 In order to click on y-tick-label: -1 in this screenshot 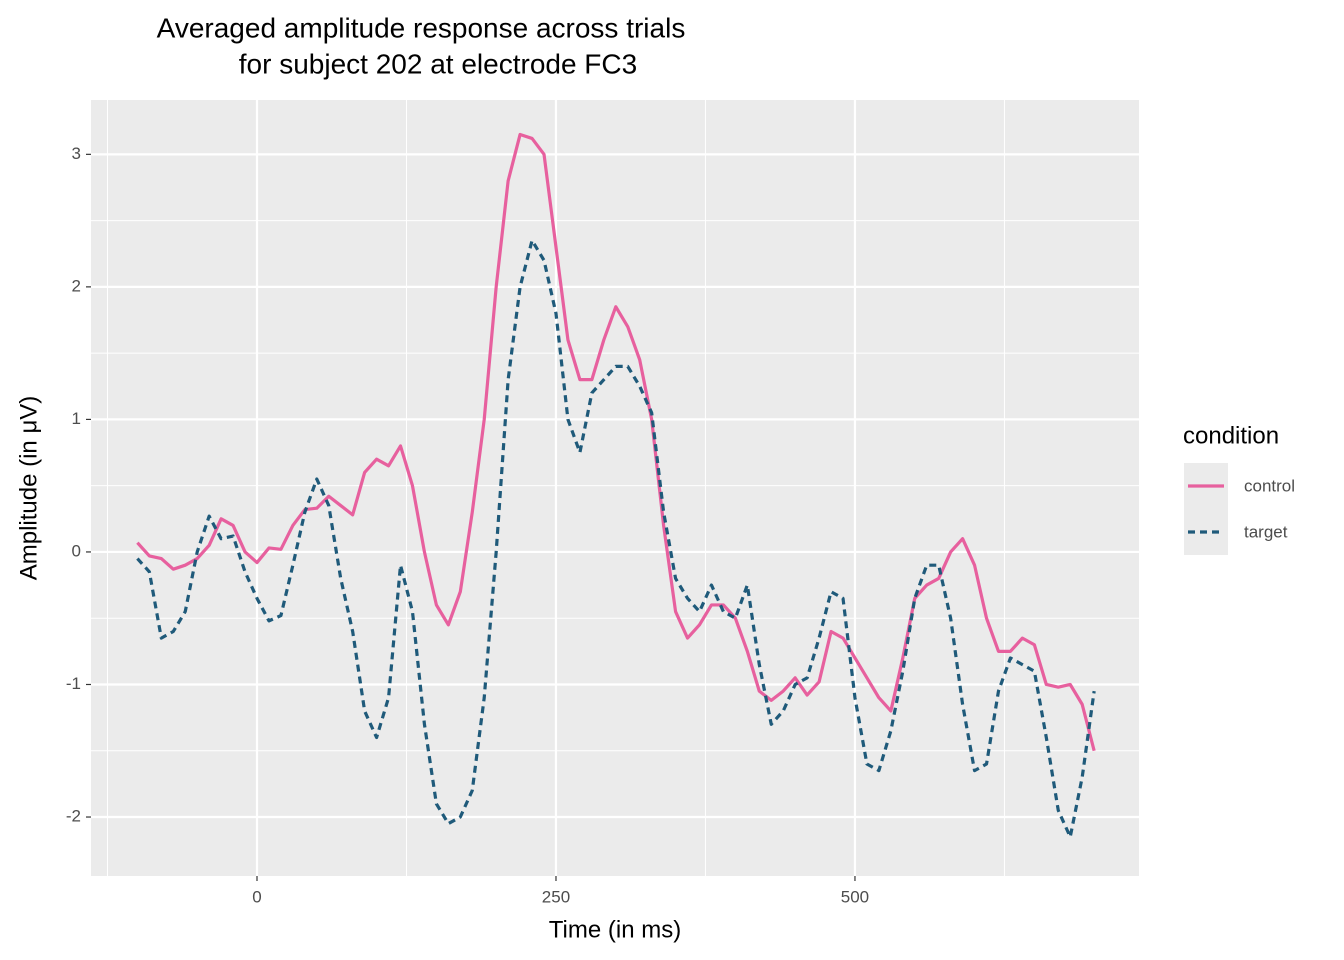, I will do `click(73, 683)`.